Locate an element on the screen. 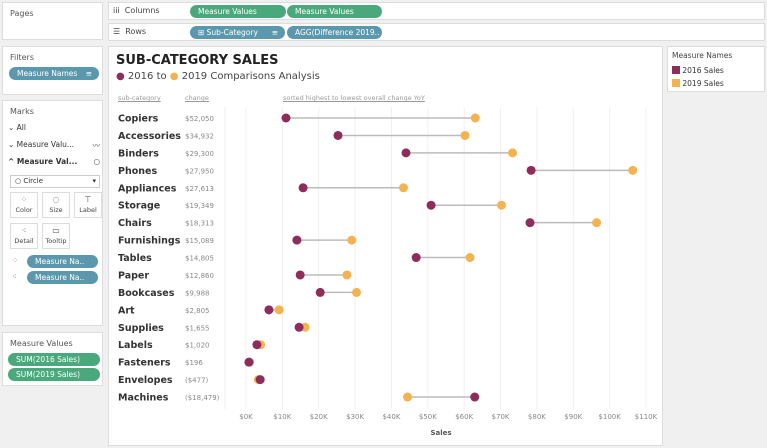  chevron-down-icon: ▾ is located at coordinates (94, 181).